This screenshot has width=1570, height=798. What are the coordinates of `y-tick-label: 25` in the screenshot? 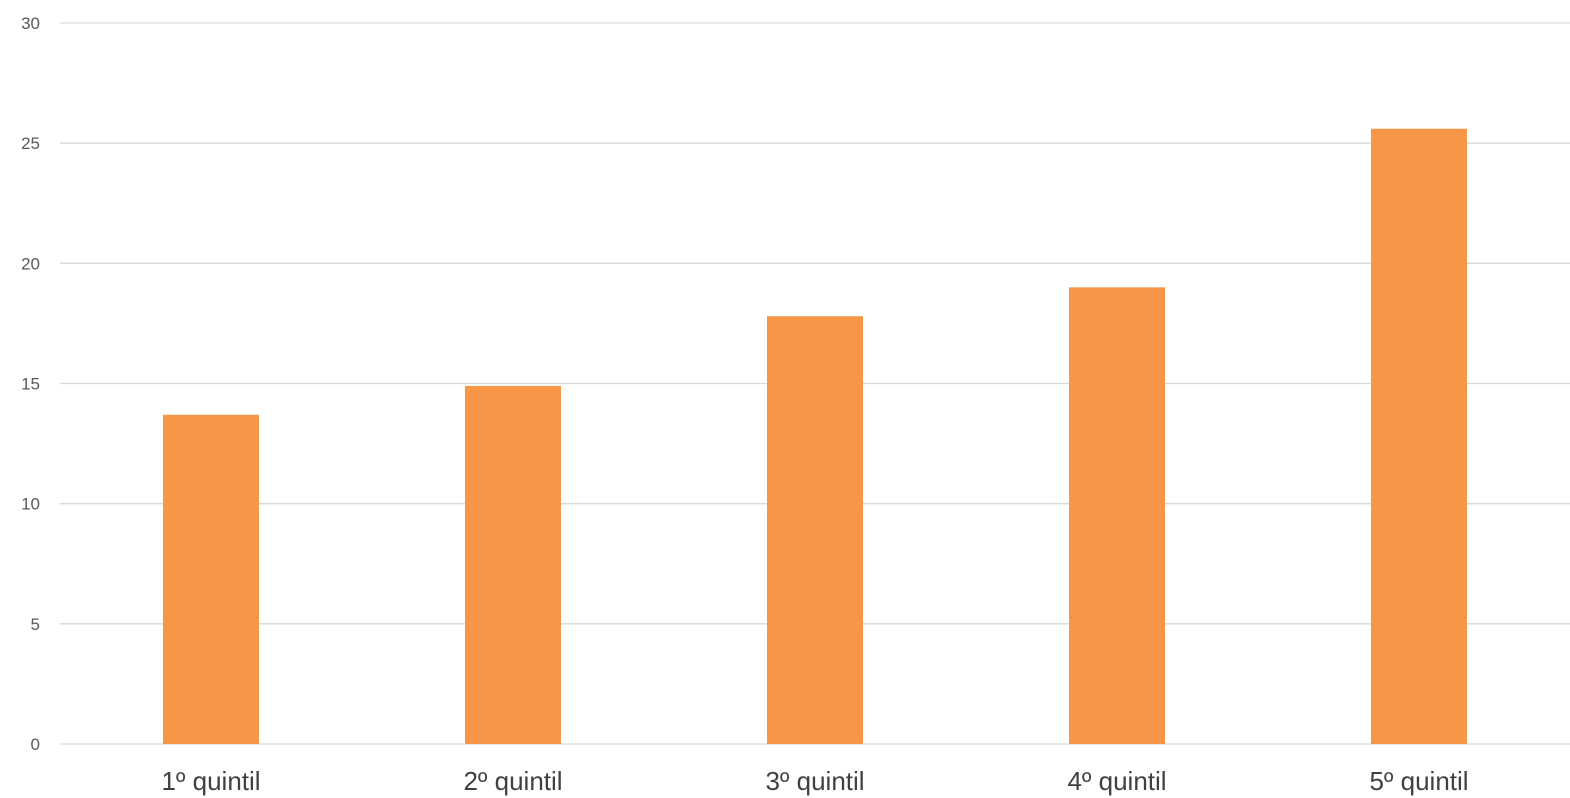 It's located at (30, 143).